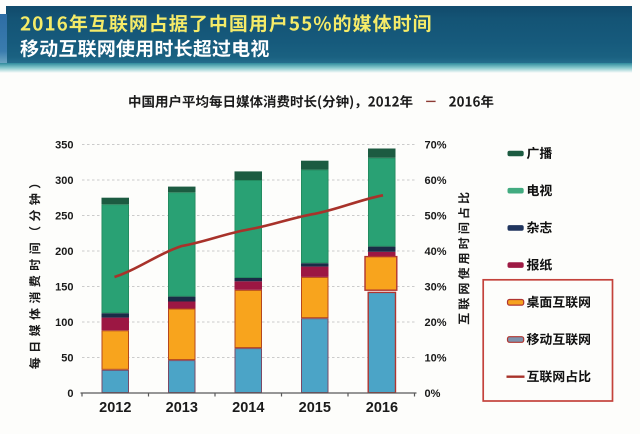  What do you see at coordinates (315, 408) in the screenshot?
I see `svg-text: 2015` at bounding box center [315, 408].